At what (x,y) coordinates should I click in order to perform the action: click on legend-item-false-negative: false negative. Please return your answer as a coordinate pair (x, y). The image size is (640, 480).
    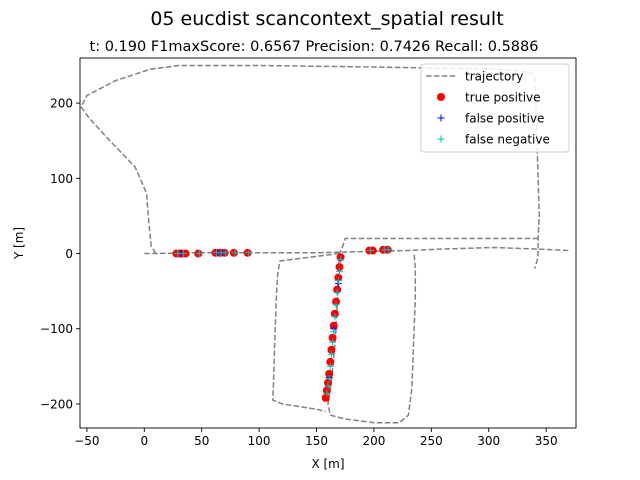
    Looking at the image, I should click on (493, 140).